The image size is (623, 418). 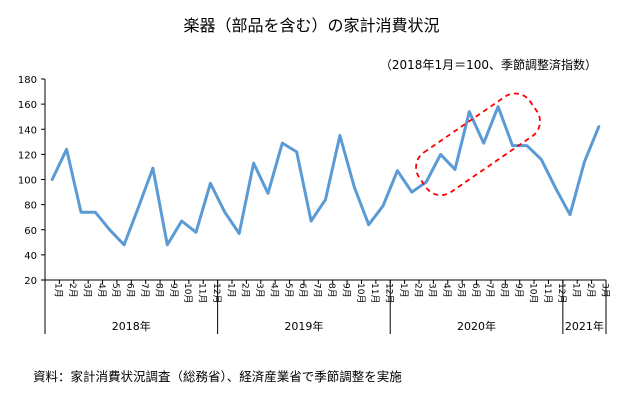 I want to click on year-label: 2020年, so click(x=476, y=326).